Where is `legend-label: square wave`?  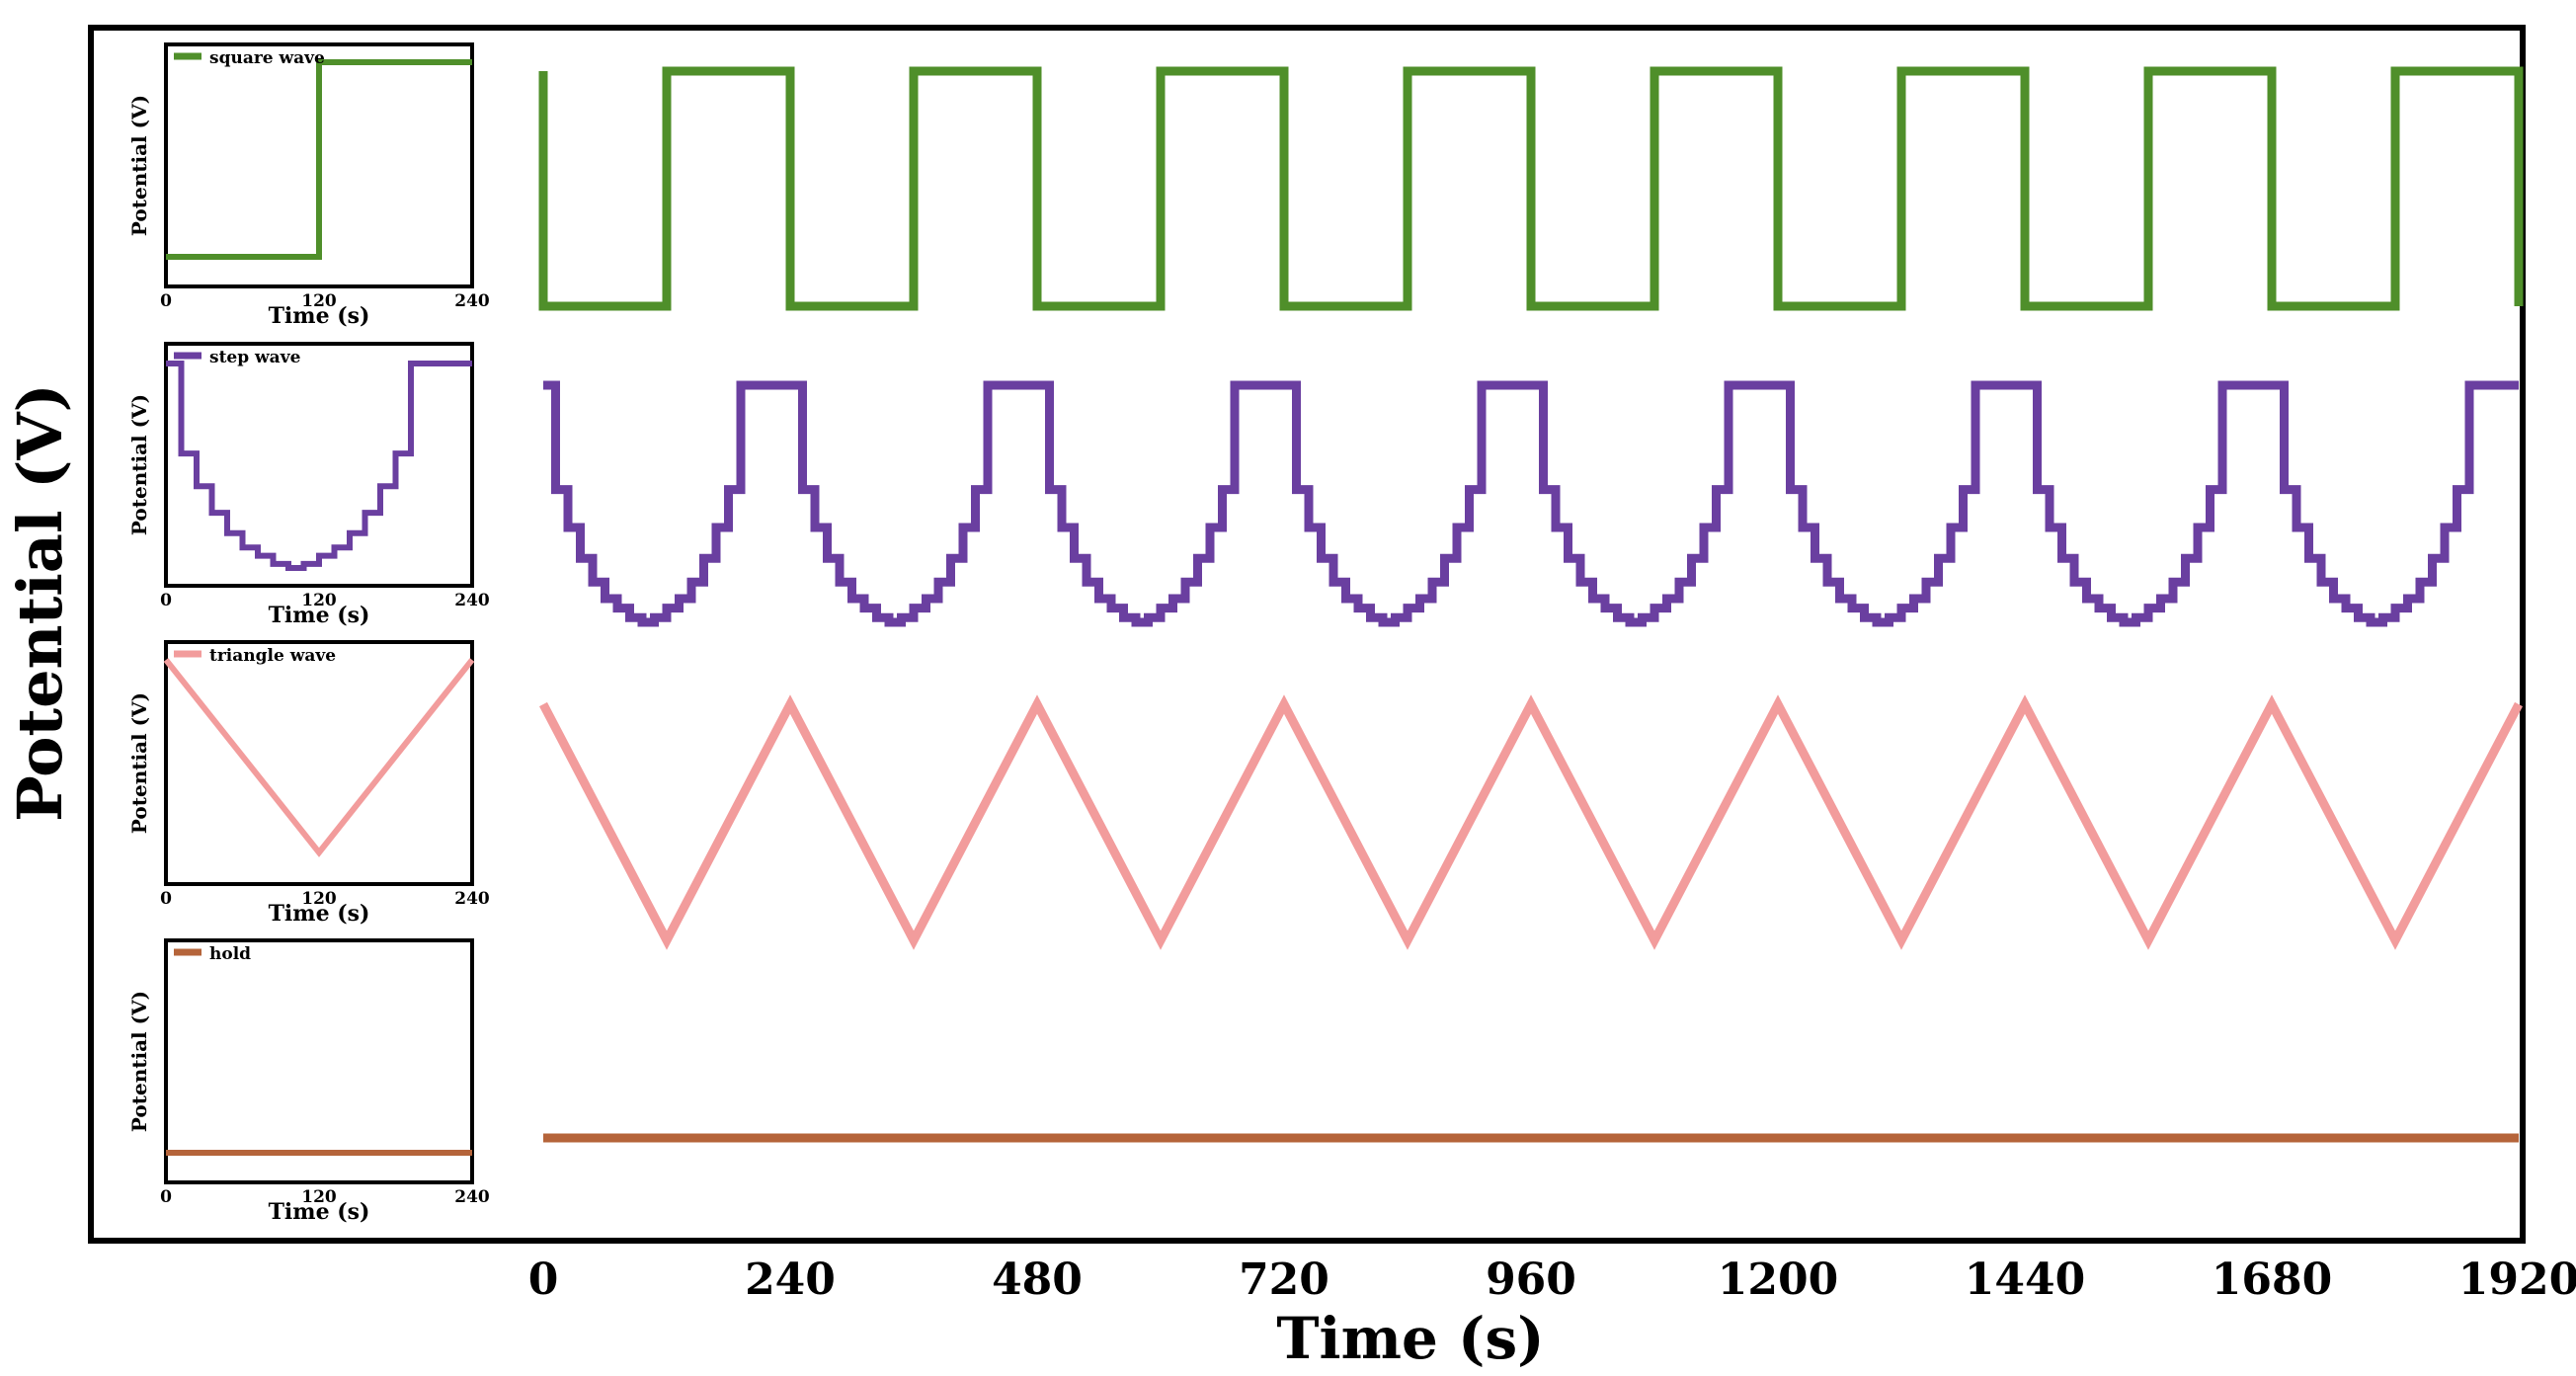
legend-label: square wave is located at coordinates (267, 58).